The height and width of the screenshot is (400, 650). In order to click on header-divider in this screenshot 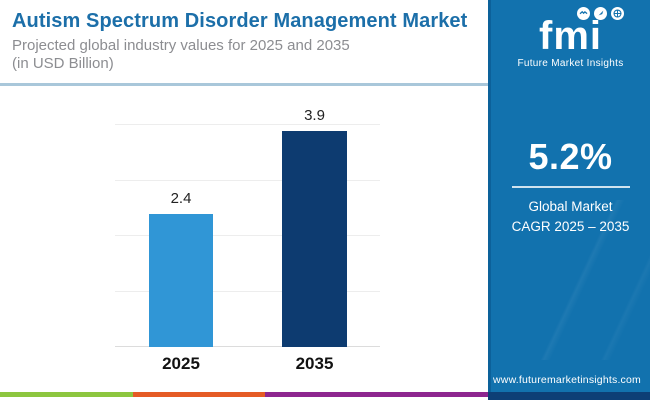, I will do `click(245, 84)`.